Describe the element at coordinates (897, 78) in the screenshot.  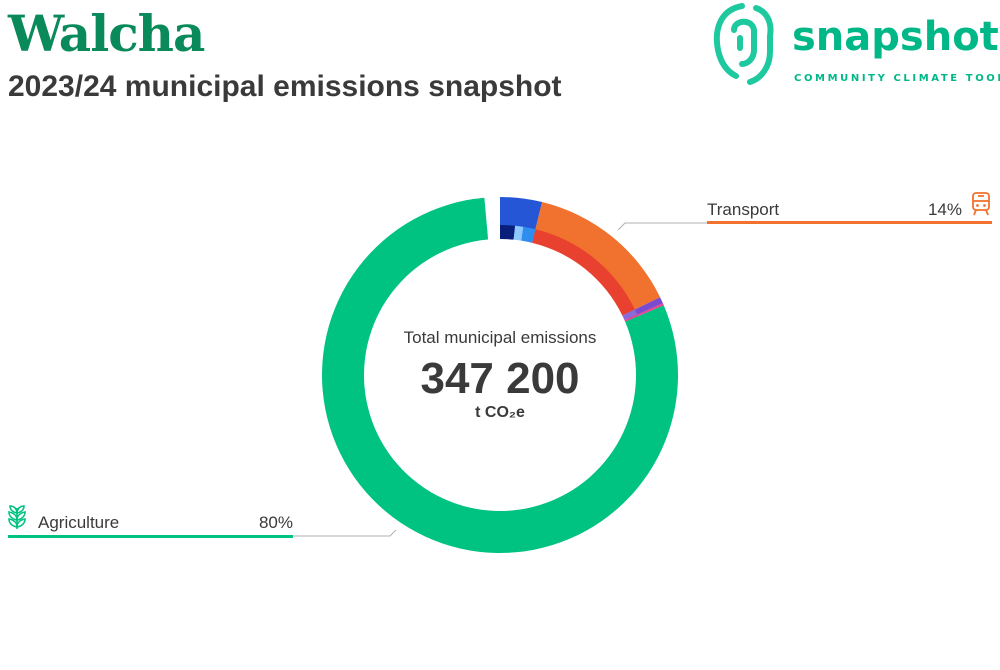
I see `logo-tagline: COMMUNITY CLIMATE TOOL` at that location.